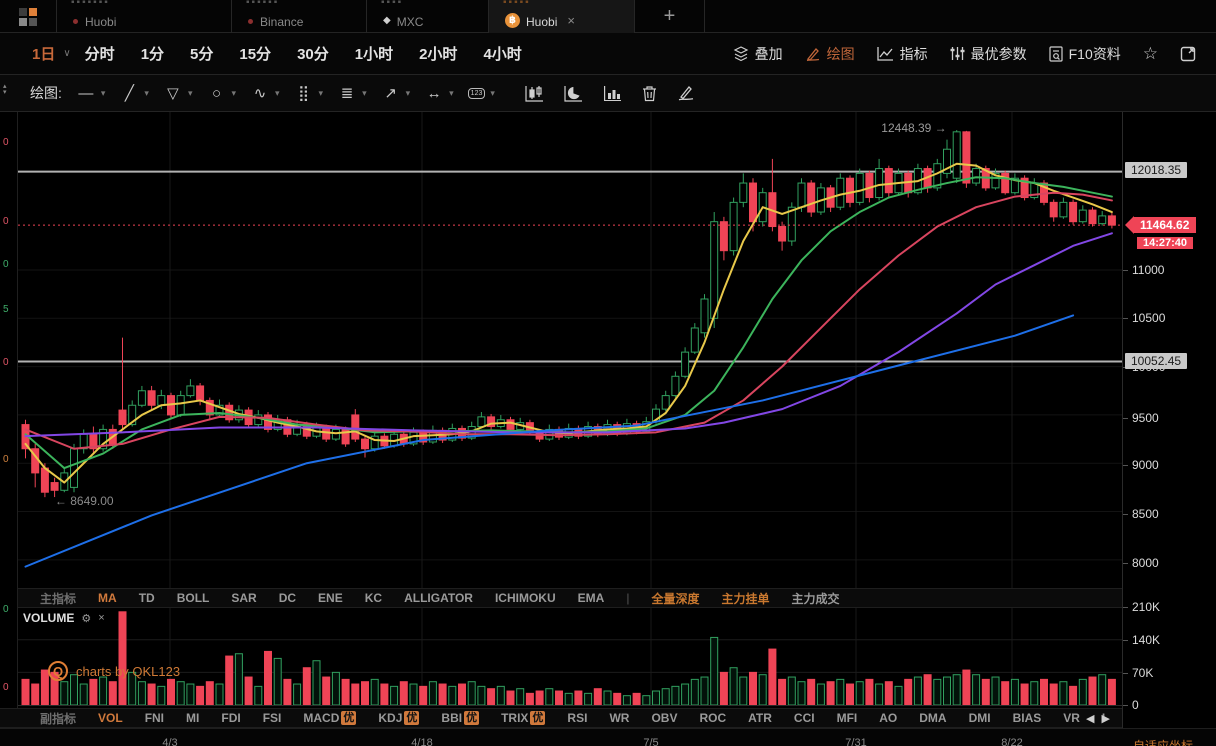 The height and width of the screenshot is (746, 1216). I want to click on main-indicator-主力挂单: 主力挂单, so click(745, 598).